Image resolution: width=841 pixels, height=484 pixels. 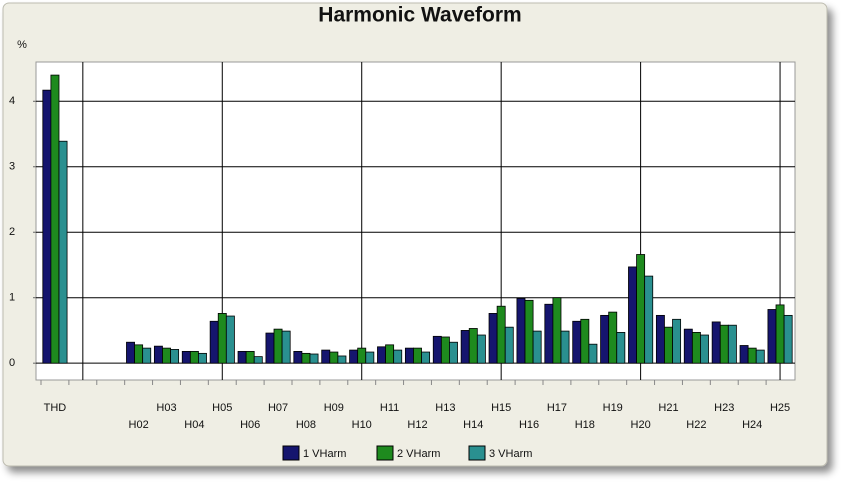 I want to click on x-tick-label: H05, so click(x=222, y=408).